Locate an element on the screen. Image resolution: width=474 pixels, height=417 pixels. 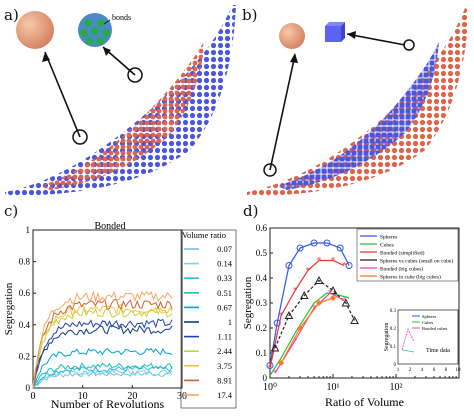
legend-entry: 3.75 is located at coordinates (224, 366).